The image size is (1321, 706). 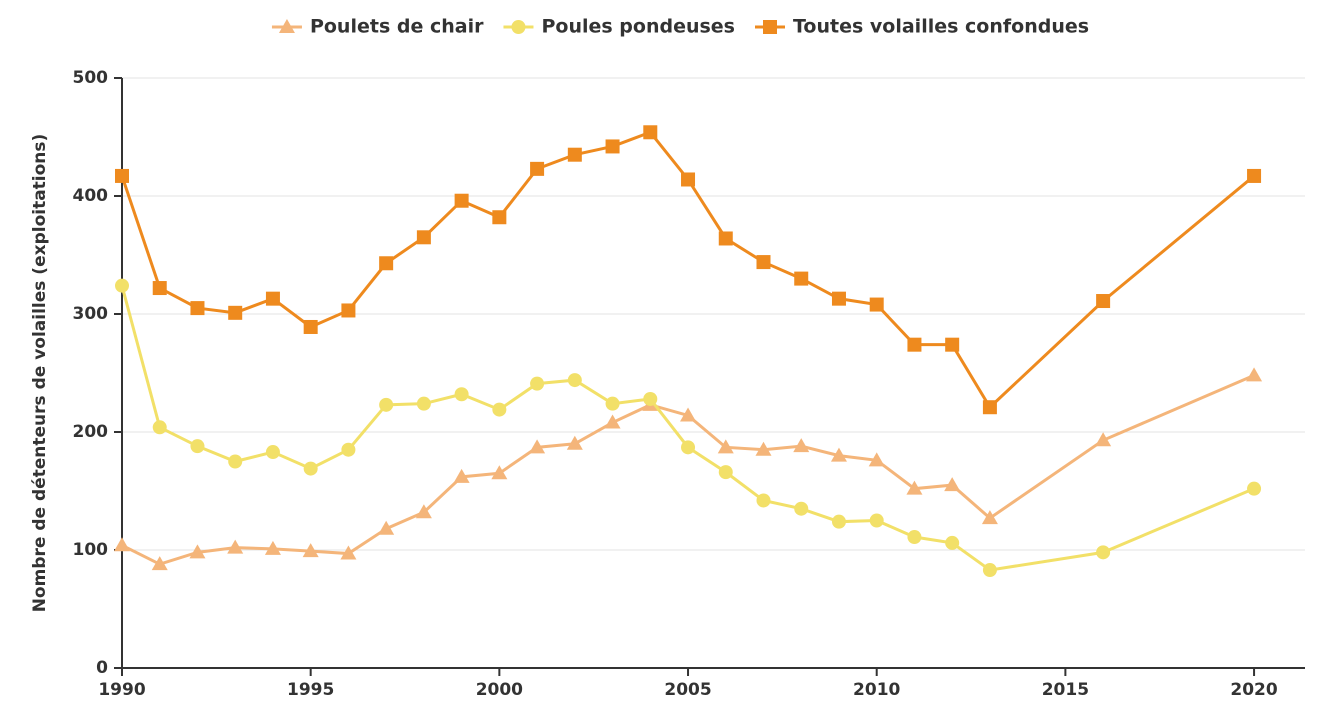 What do you see at coordinates (876, 690) in the screenshot?
I see `x-tick-label: 2010` at bounding box center [876, 690].